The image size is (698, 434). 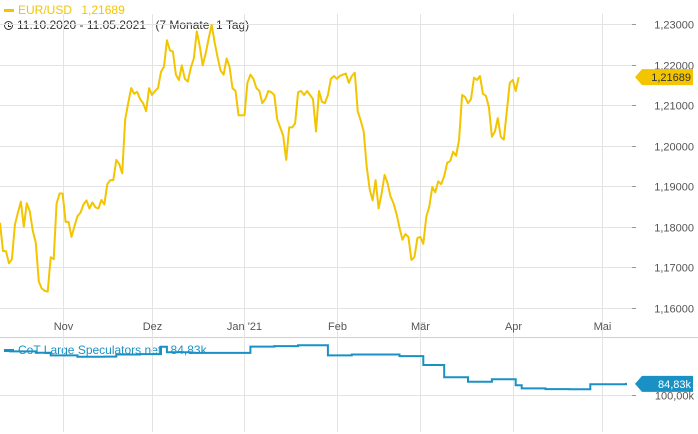 I want to click on cot-last-value-badge-shape, so click(x=664, y=383).